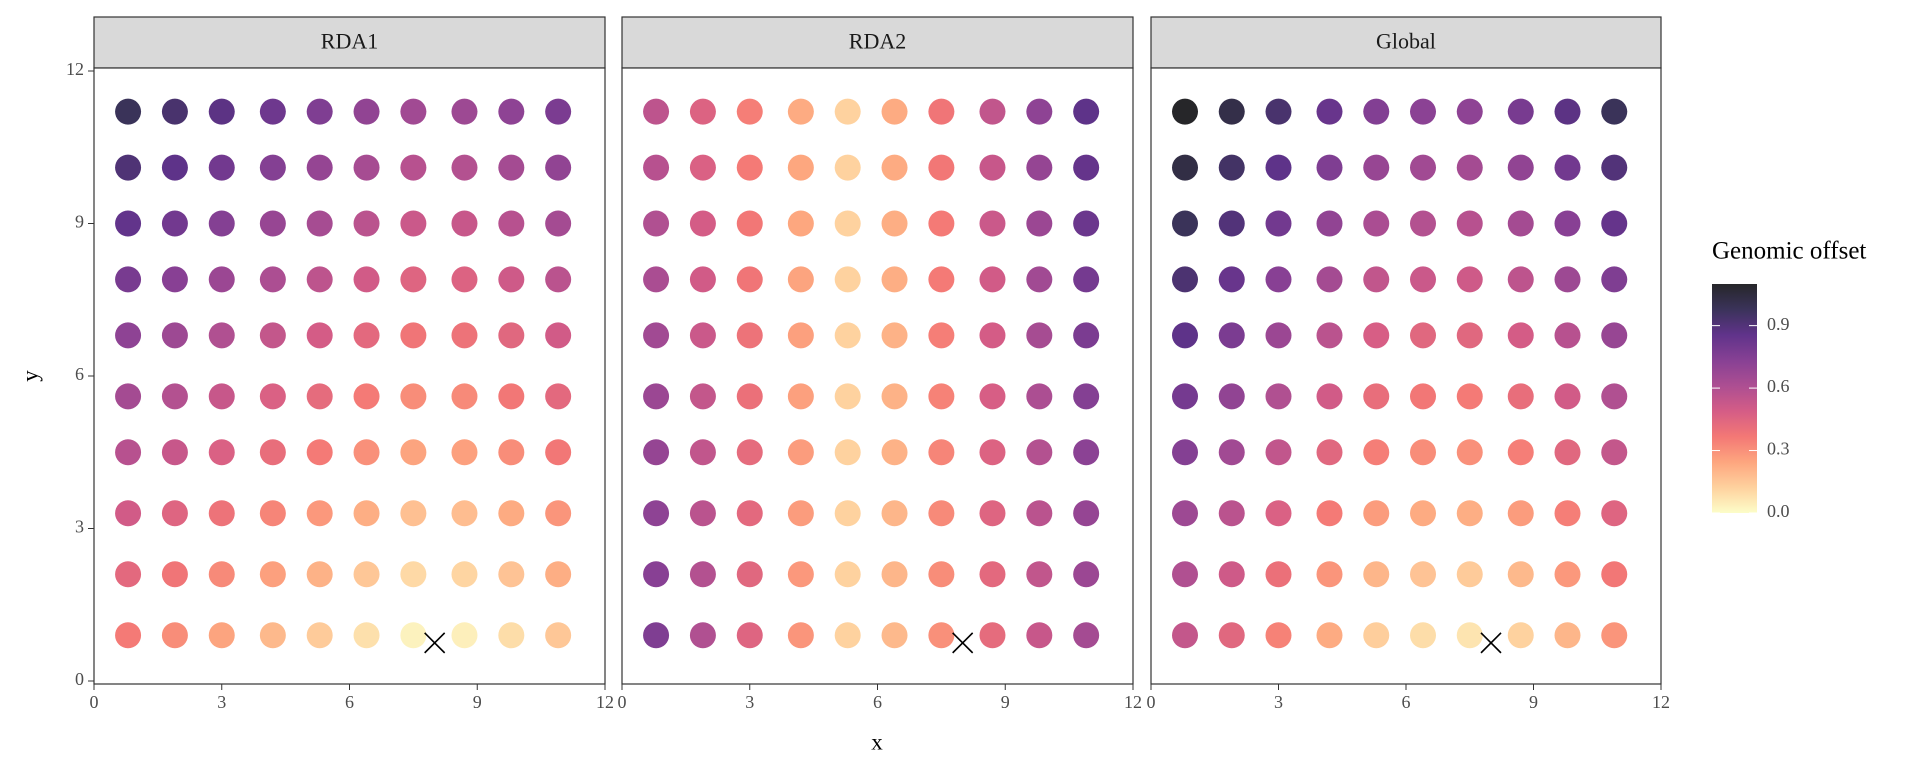  Describe the element at coordinates (877, 741) in the screenshot. I see `x-axis-label: x` at that location.